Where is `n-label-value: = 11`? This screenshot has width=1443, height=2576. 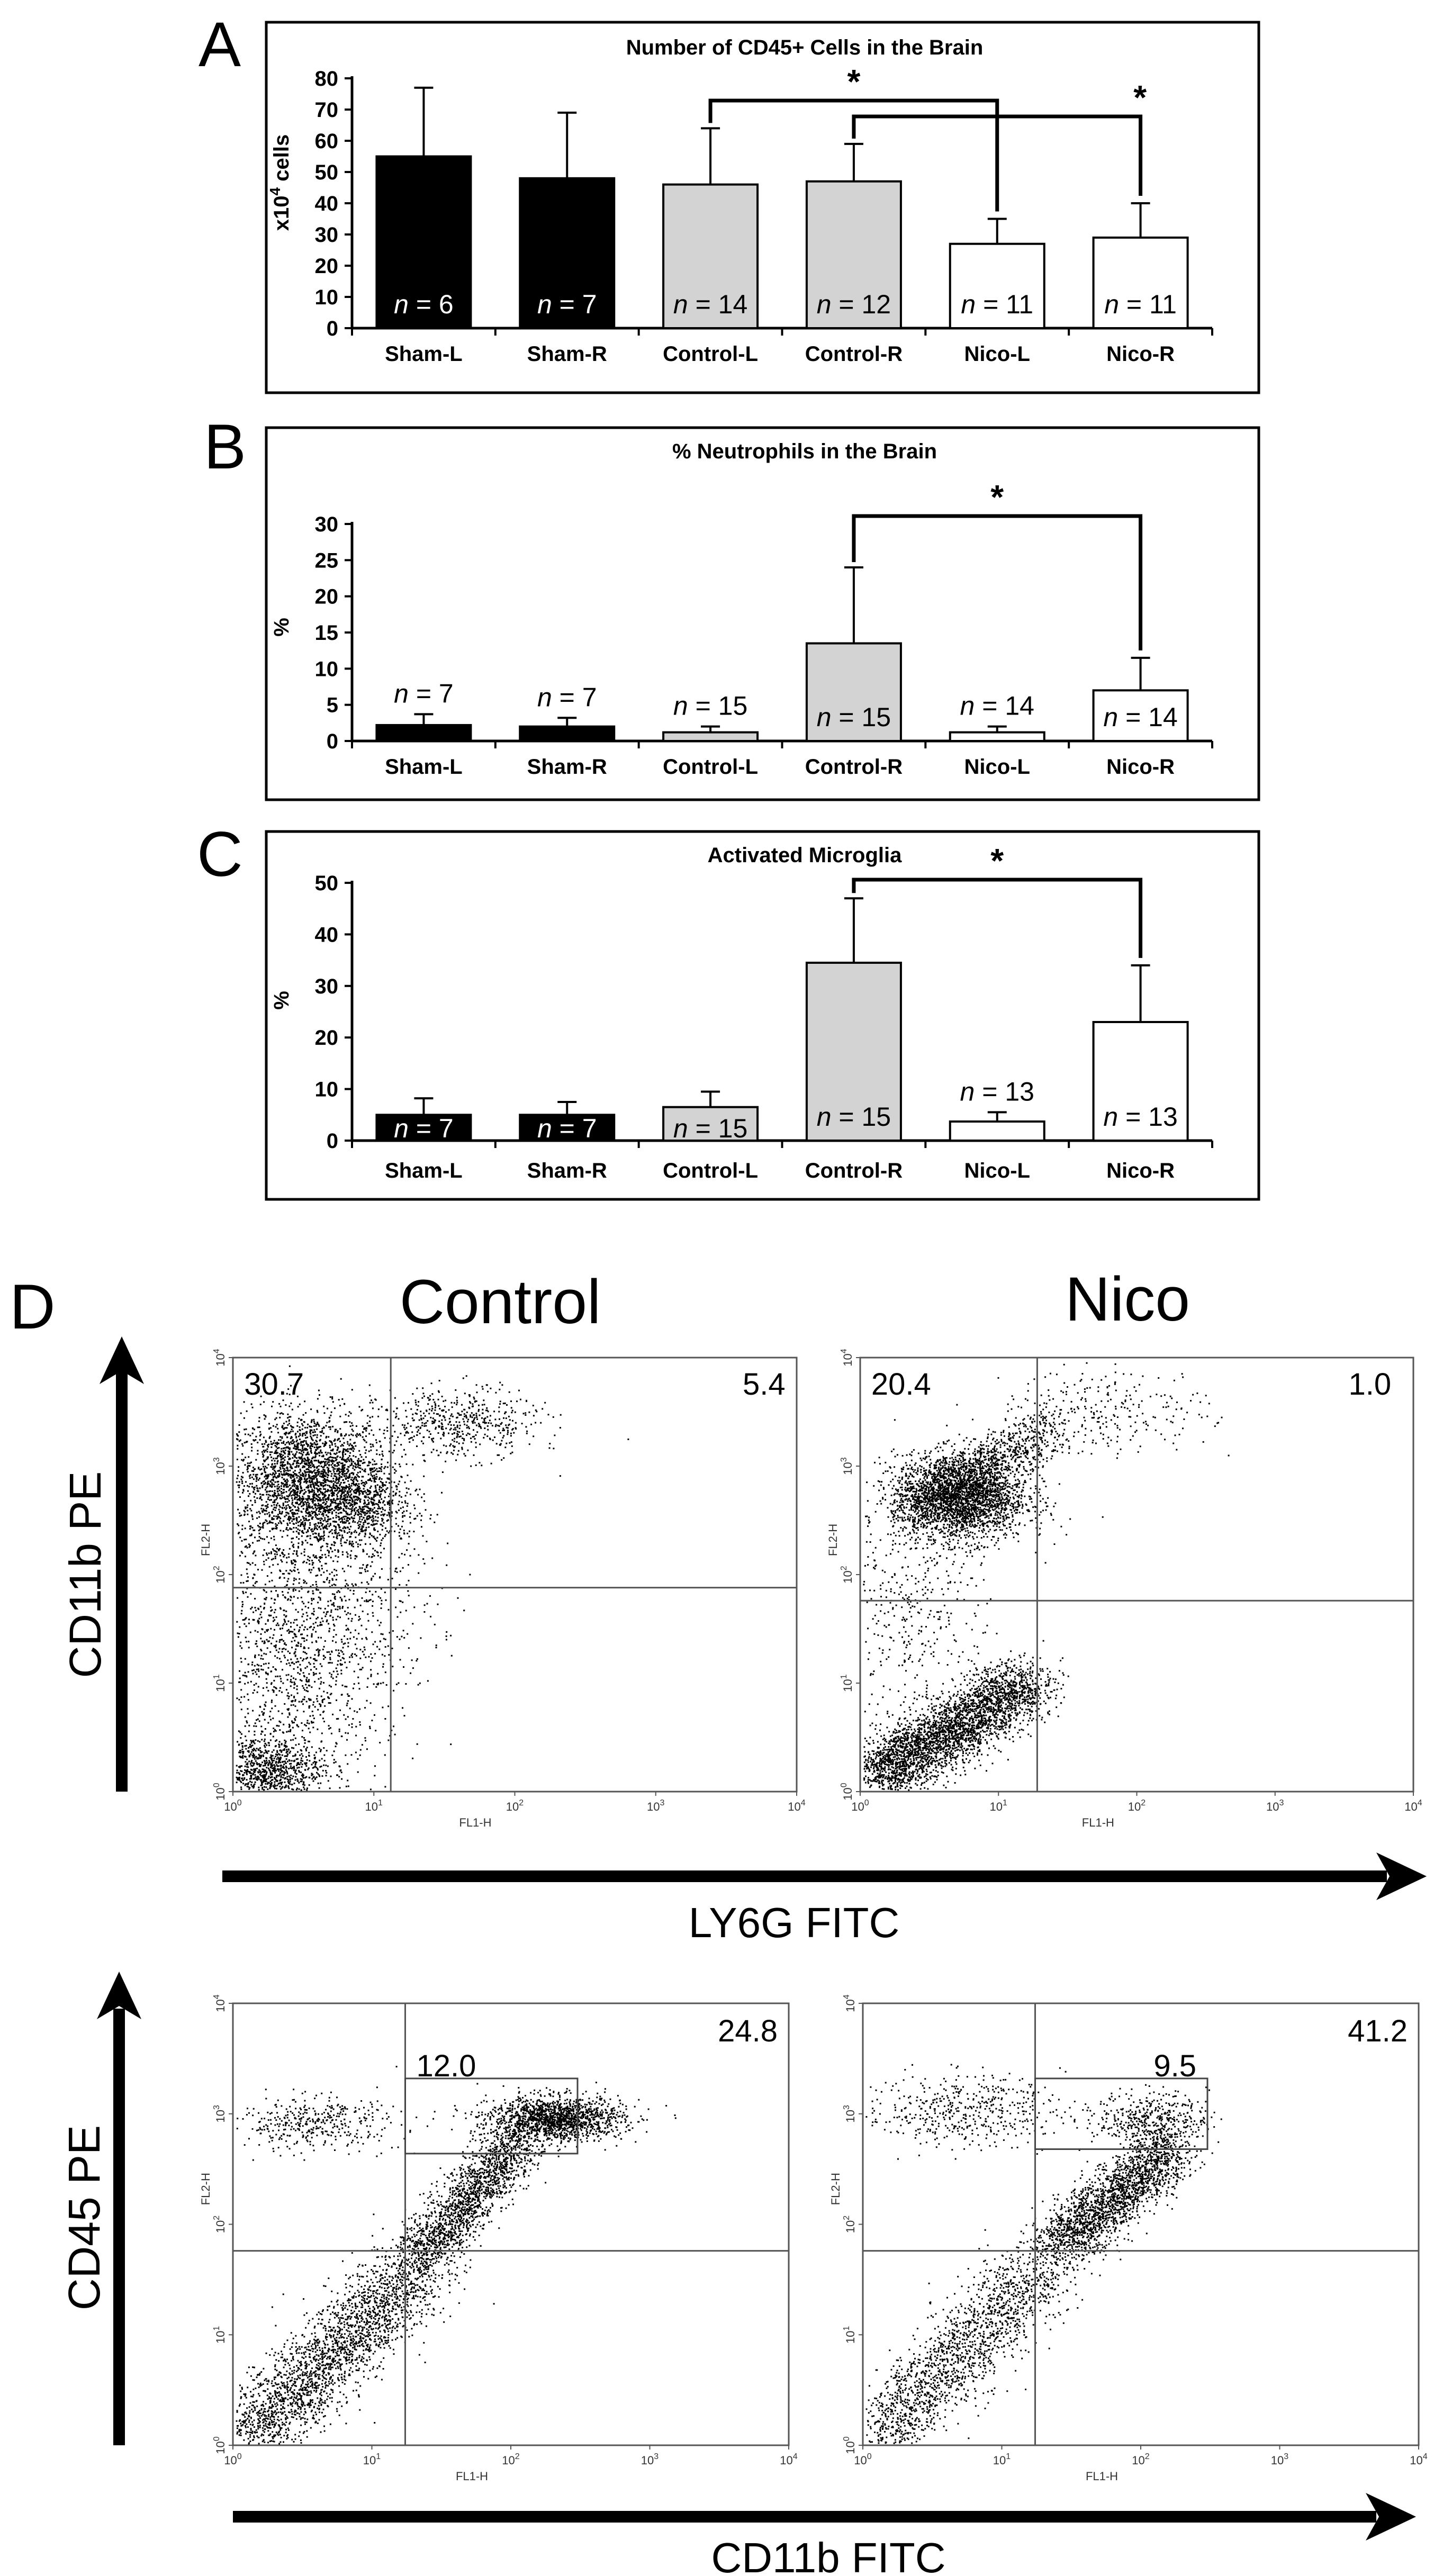 n-label-value: = 11 is located at coordinates (1148, 304).